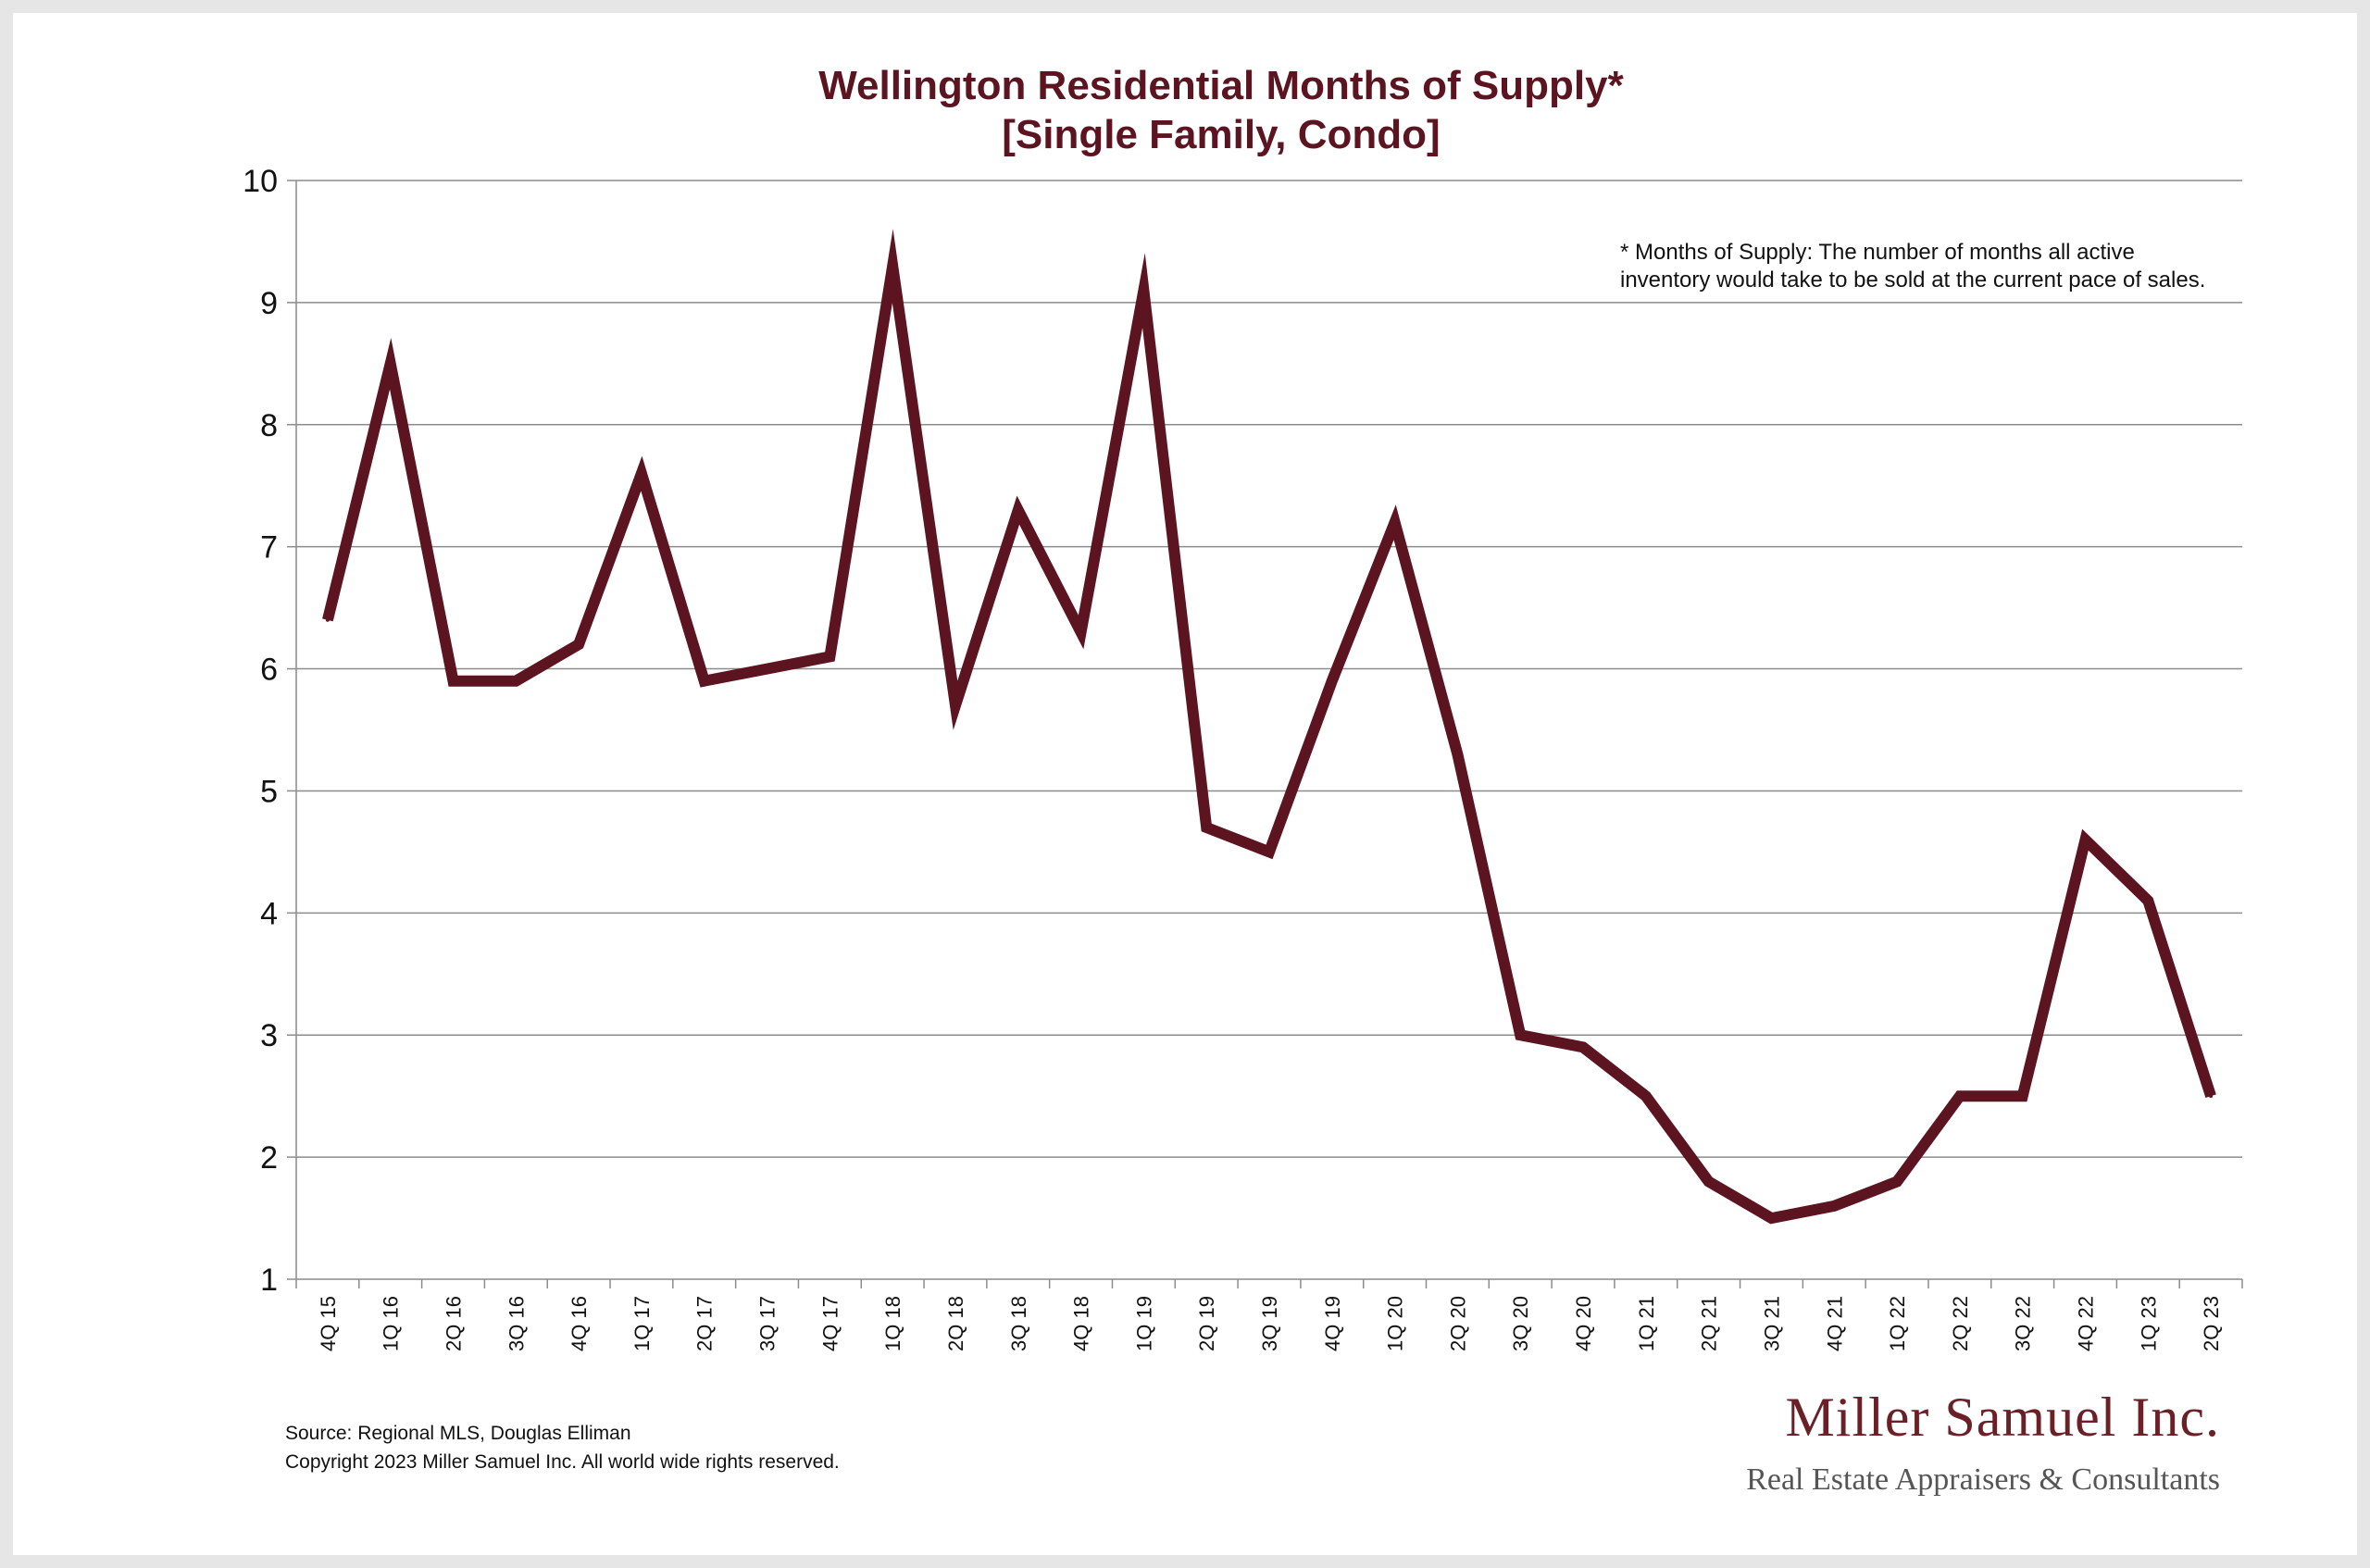  What do you see at coordinates (1221, 85) in the screenshot?
I see `chart-title: Wellington Residential Months of Supply*` at bounding box center [1221, 85].